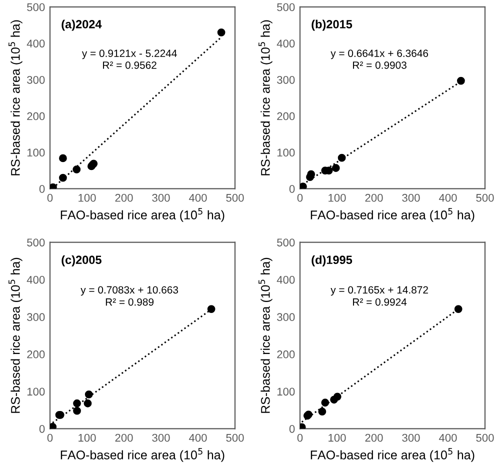  What do you see at coordinates (82, 260) in the screenshot?
I see `text: (c)2005` at bounding box center [82, 260].